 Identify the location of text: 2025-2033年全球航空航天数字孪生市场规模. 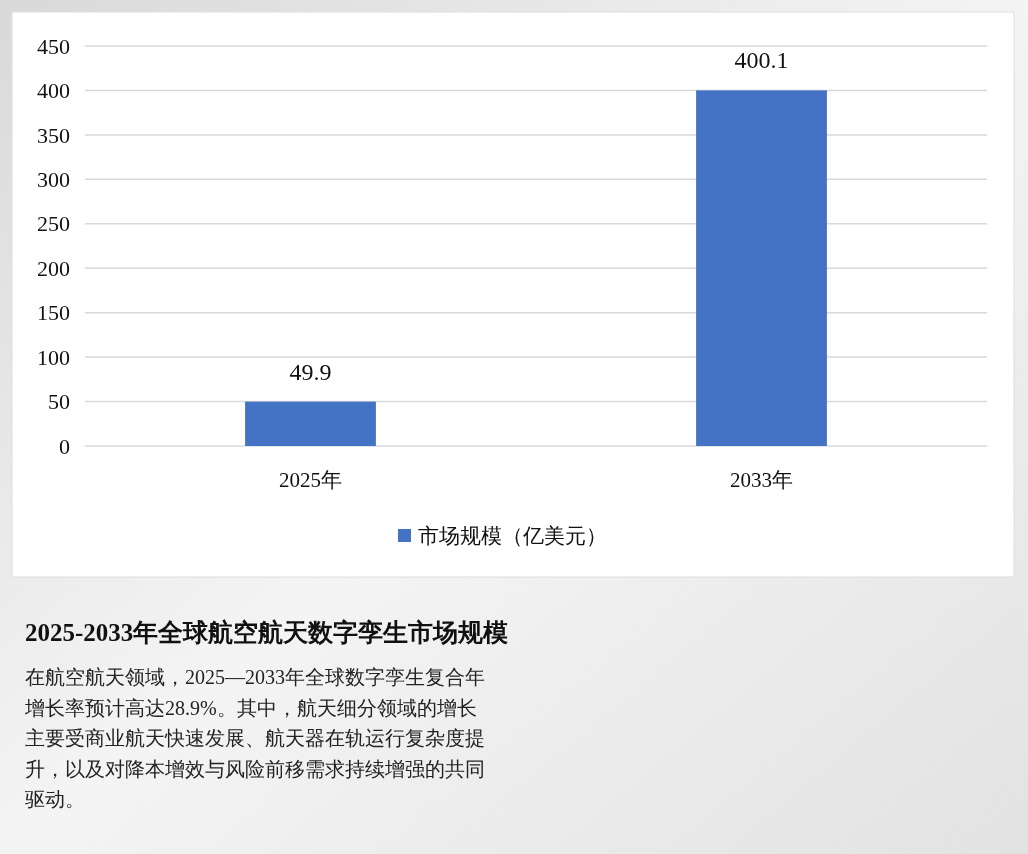
(267, 632).